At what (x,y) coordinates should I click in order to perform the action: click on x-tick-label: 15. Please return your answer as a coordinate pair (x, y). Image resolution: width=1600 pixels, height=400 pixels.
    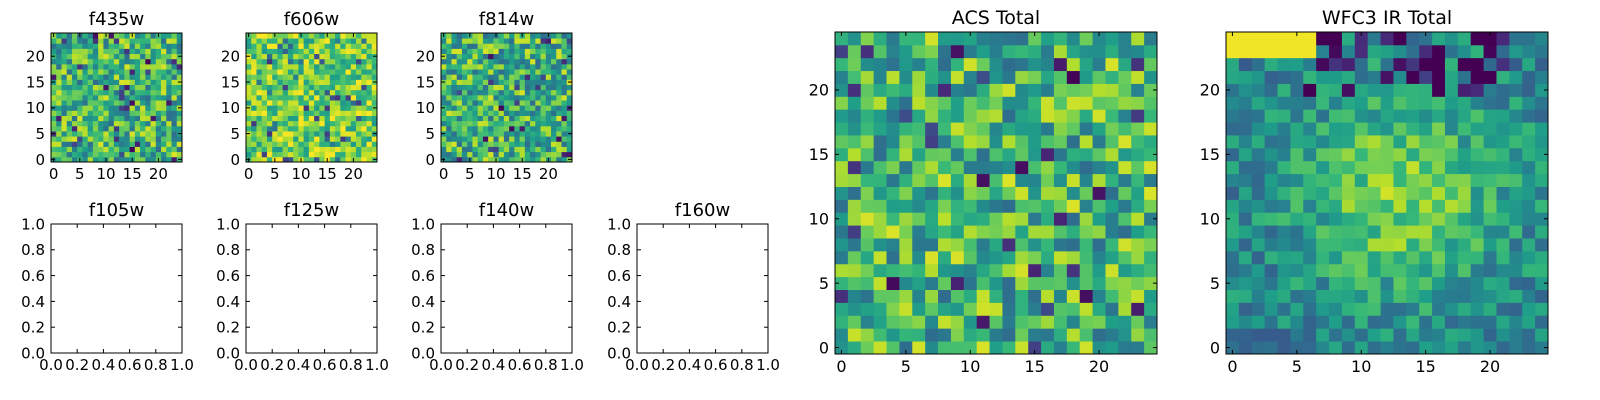
    Looking at the image, I should click on (522, 174).